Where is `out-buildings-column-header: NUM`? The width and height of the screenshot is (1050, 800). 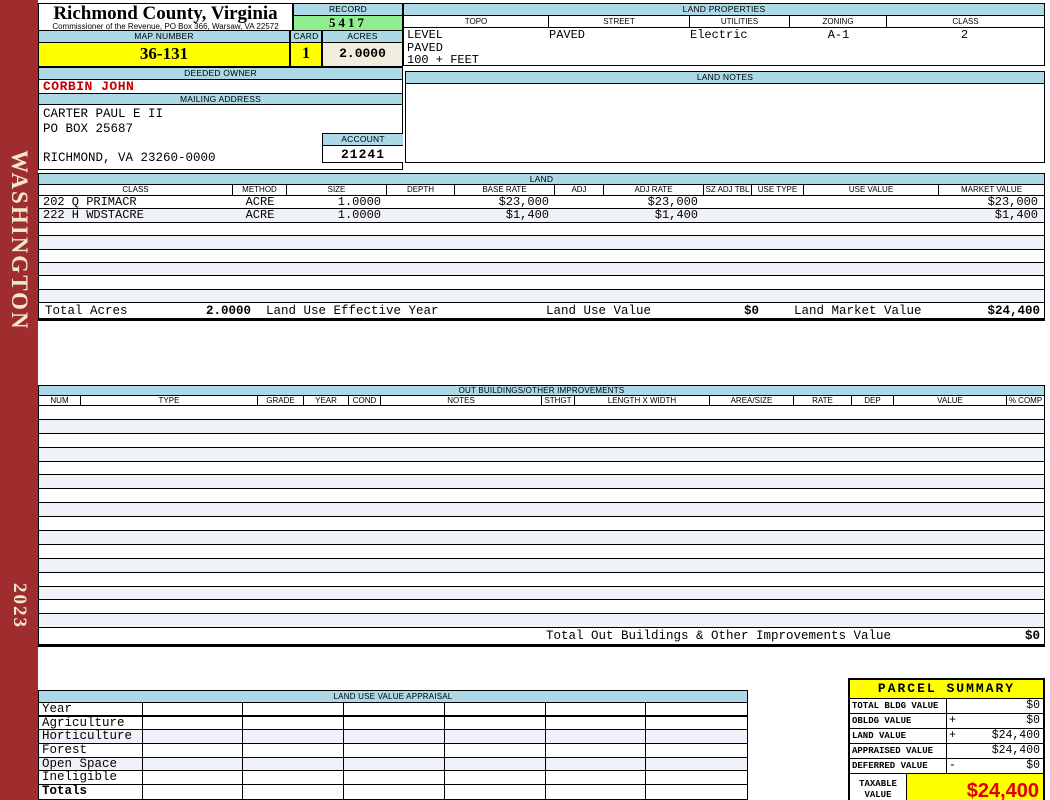 out-buildings-column-header: NUM is located at coordinates (60, 400).